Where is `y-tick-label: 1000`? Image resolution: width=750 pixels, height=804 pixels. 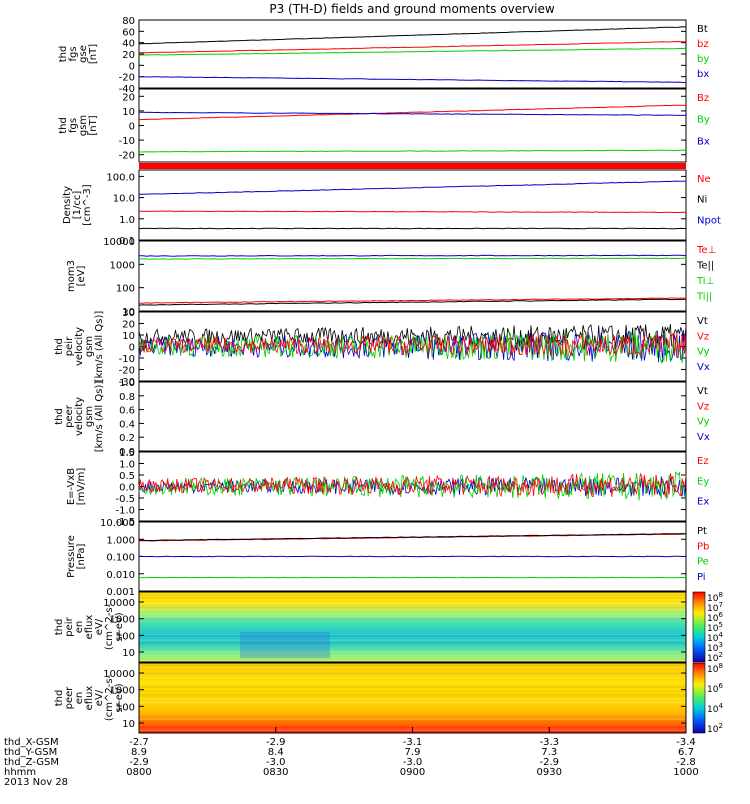 y-tick-label: 1000 is located at coordinates (122, 265).